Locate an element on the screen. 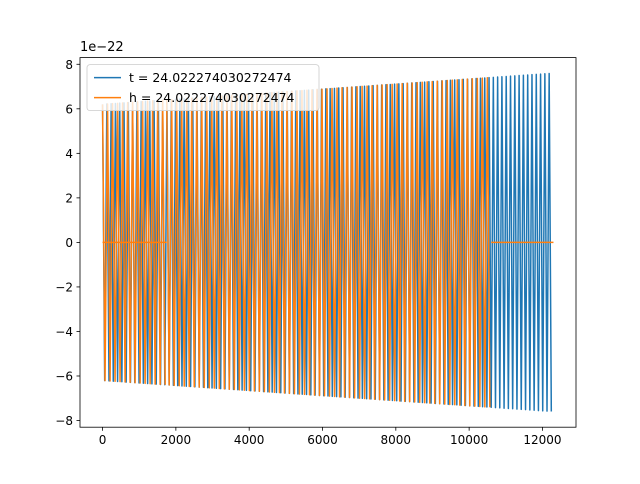  y-axis: −8 −6 −4 −2 0 2 4 6 8 is located at coordinates (67, 243).